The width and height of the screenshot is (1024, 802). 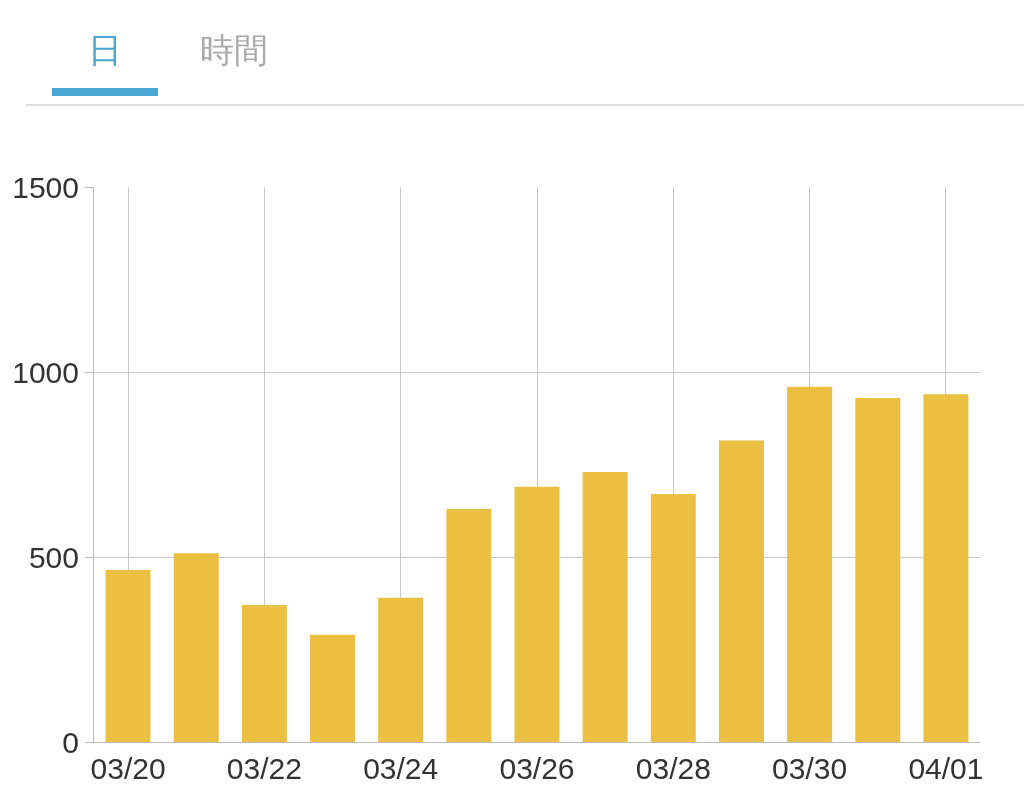 I want to click on text: 時間, so click(x=234, y=50).